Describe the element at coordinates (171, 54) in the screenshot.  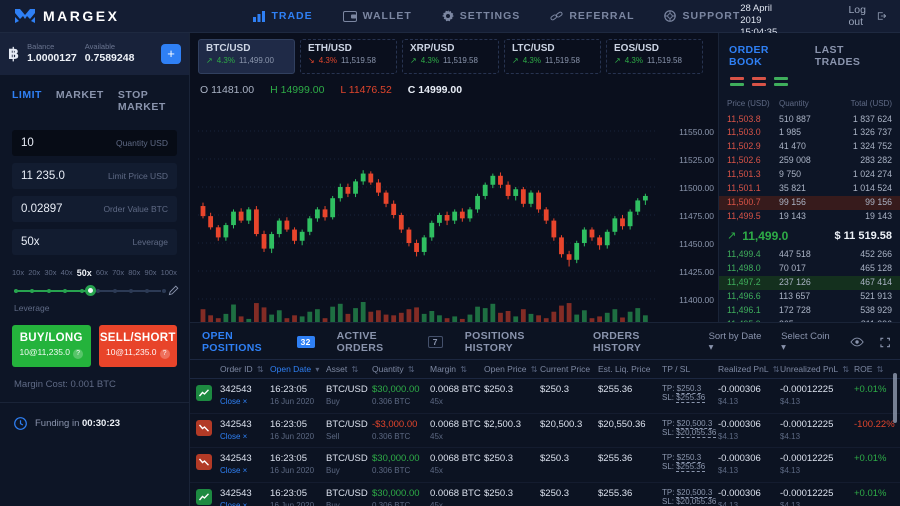
I see `add-funds-button: +` at that location.